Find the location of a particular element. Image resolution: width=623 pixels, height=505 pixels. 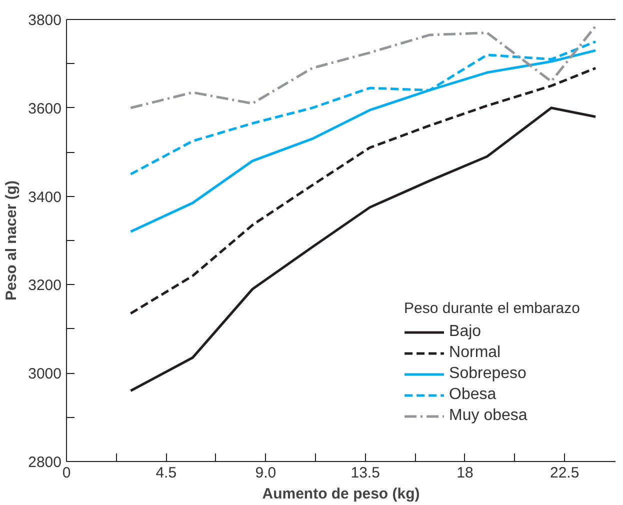

y-tick-label: 3000 is located at coordinates (45, 374).